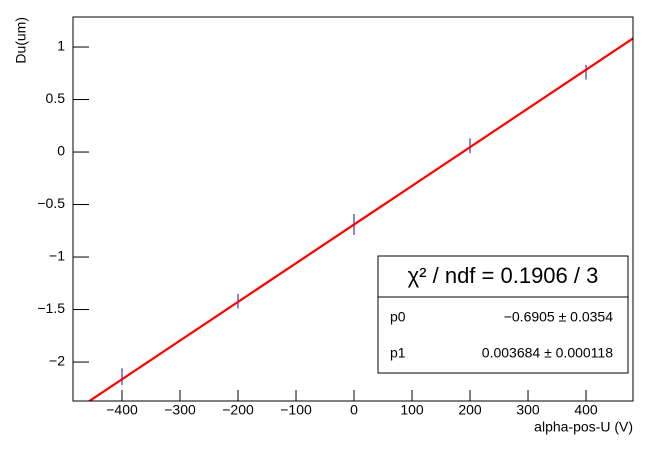  Describe the element at coordinates (21, 40) in the screenshot. I see `y-axis-title: Du(um)` at that location.